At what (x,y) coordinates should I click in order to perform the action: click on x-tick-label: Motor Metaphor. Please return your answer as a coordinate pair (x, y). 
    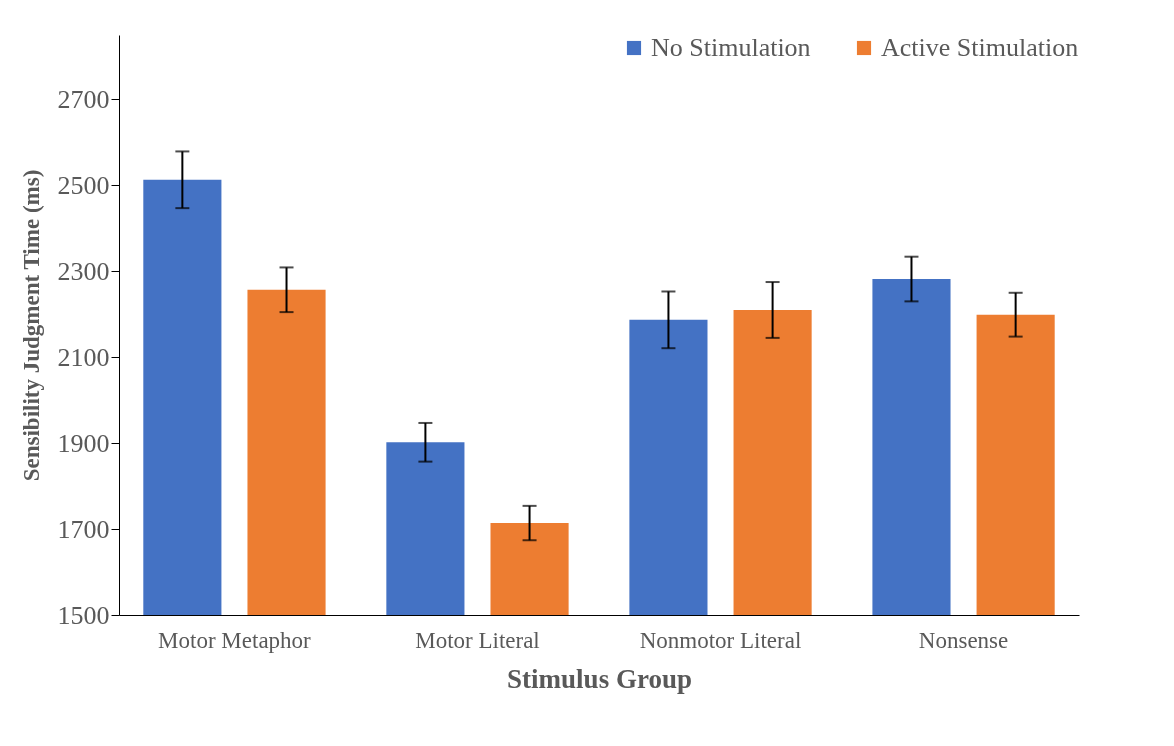
    Looking at the image, I should click on (235, 640).